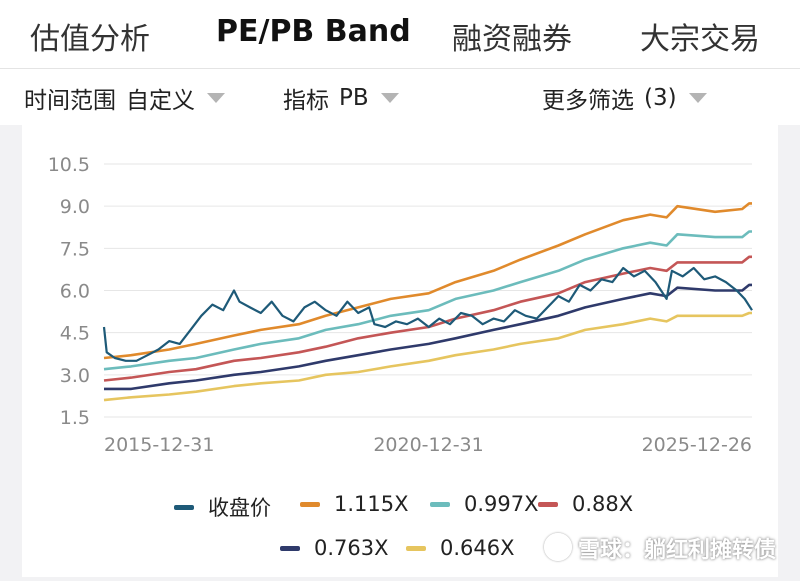 This screenshot has width=800, height=581. Describe the element at coordinates (676, 550) in the screenshot. I see `watermark-text: 雪球：躺红利摊转债` at that location.